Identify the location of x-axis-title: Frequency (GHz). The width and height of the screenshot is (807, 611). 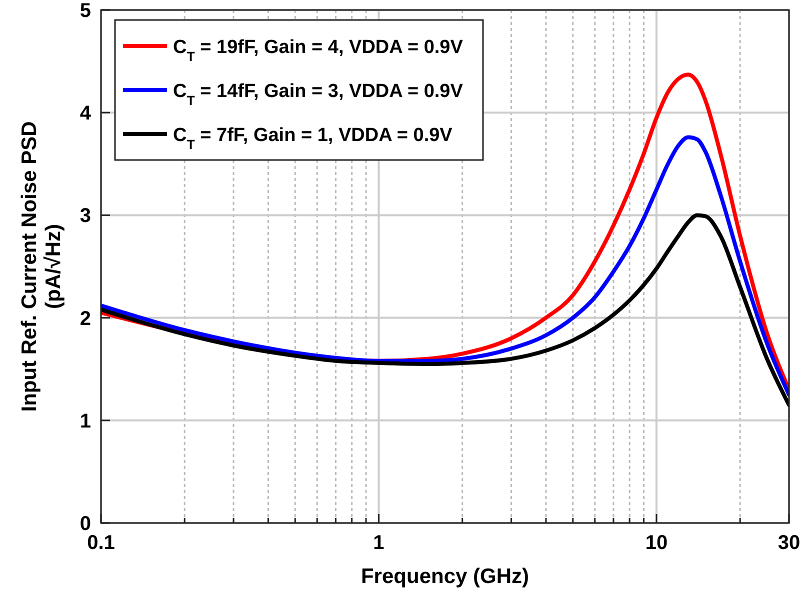
(445, 576).